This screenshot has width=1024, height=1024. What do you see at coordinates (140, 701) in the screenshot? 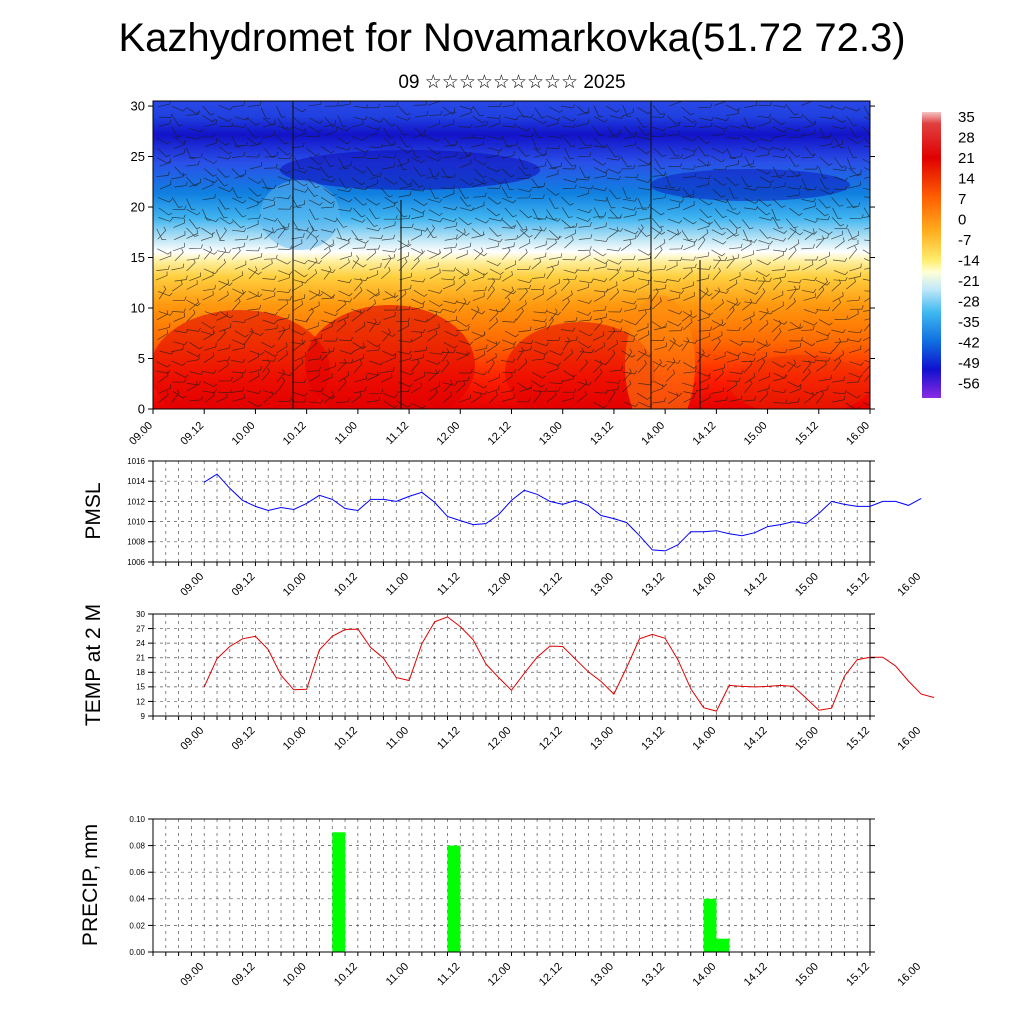
I see `y-tick-label: 12` at bounding box center [140, 701].